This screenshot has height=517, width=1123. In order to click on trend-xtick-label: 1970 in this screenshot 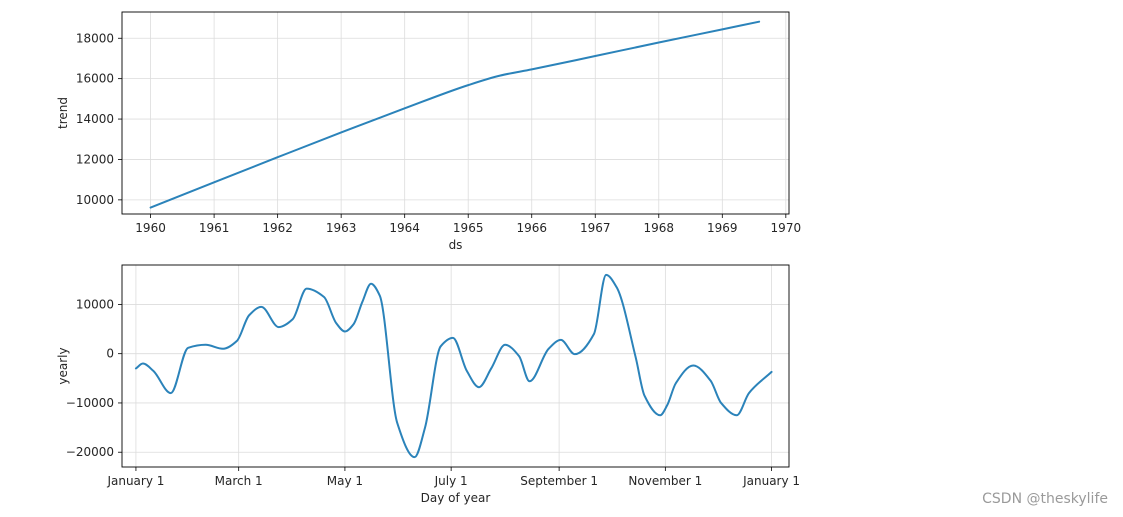, I will do `click(786, 228)`.